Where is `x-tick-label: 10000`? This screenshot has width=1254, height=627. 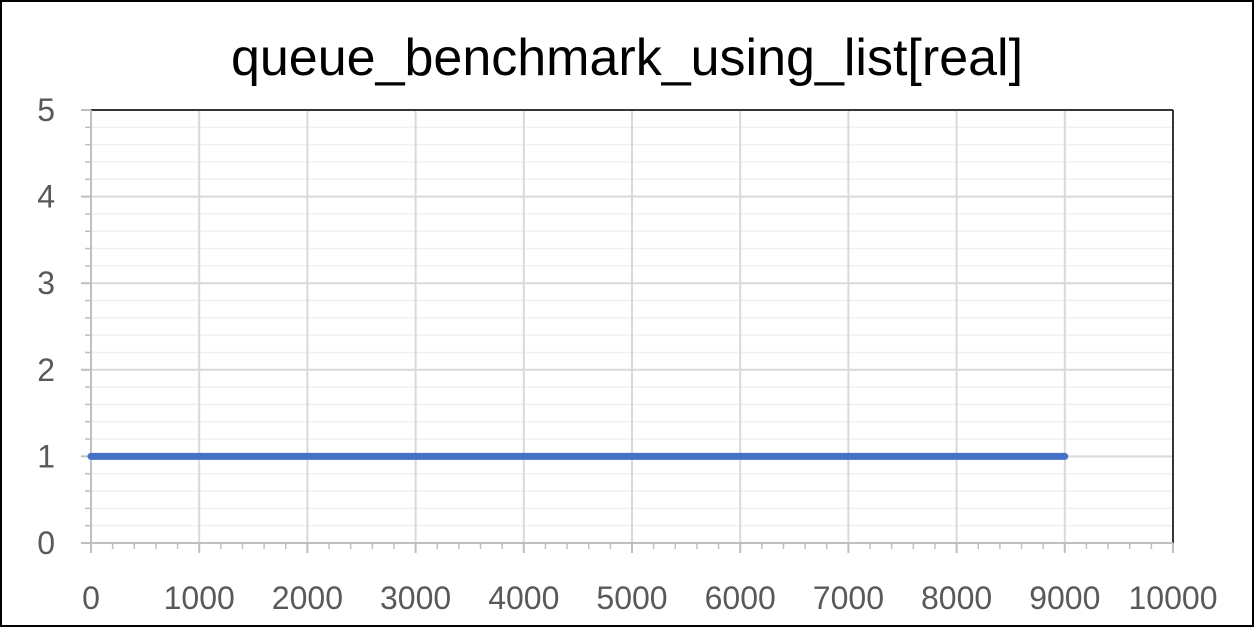 x-tick-label: 10000 is located at coordinates (1173, 598).